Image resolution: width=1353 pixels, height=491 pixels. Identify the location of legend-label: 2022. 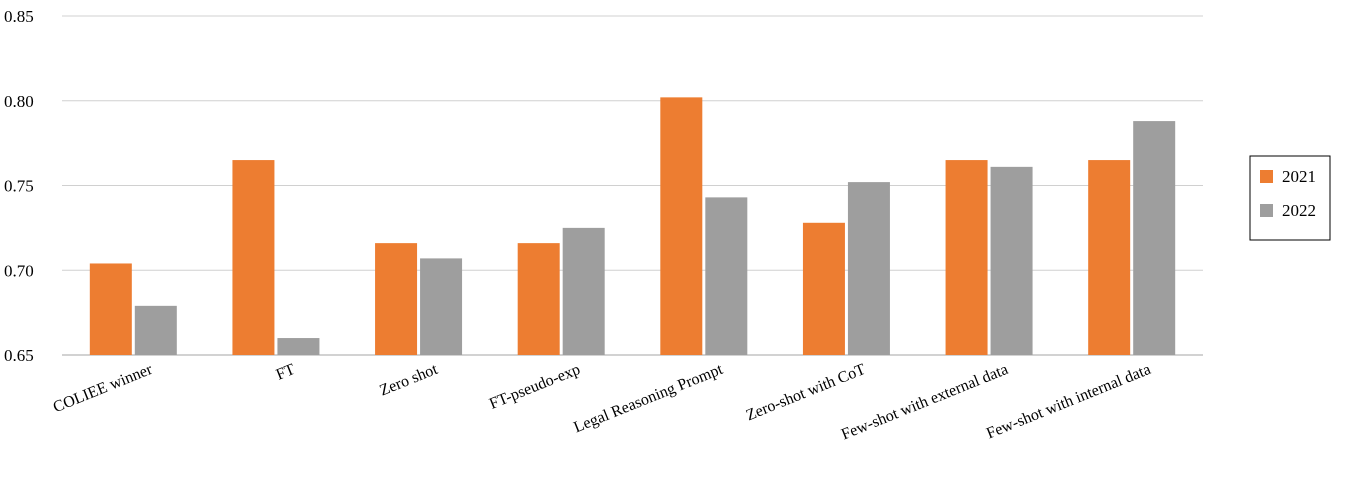
(1299, 210).